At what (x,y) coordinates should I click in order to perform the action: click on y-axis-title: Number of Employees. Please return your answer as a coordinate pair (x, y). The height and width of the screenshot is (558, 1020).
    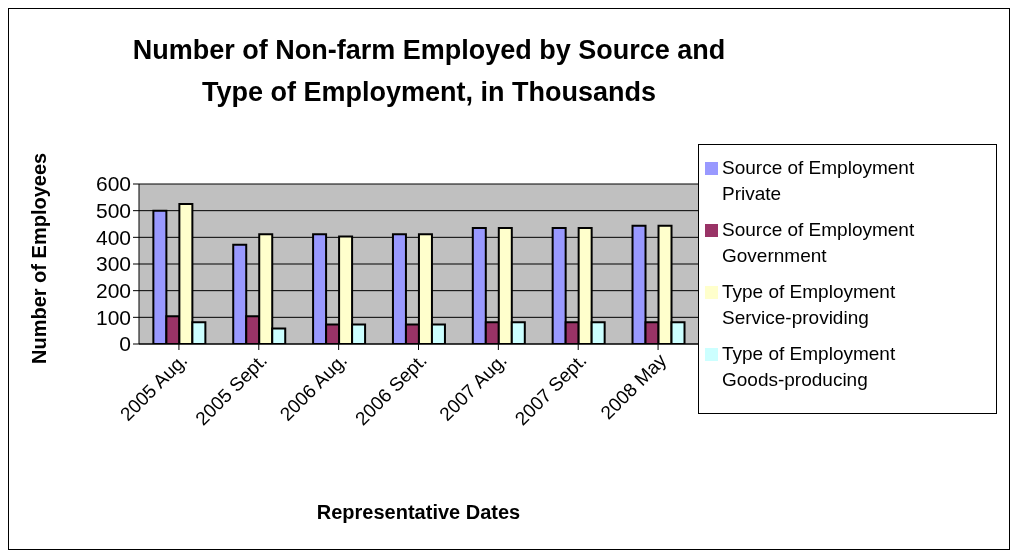
    Looking at the image, I should click on (39, 258).